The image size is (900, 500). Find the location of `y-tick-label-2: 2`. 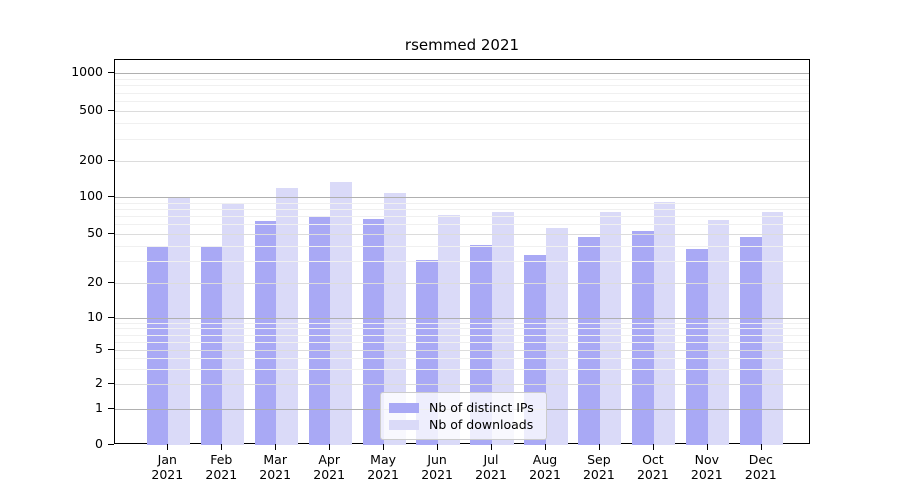

y-tick-label-2: 2 is located at coordinates (99, 382).